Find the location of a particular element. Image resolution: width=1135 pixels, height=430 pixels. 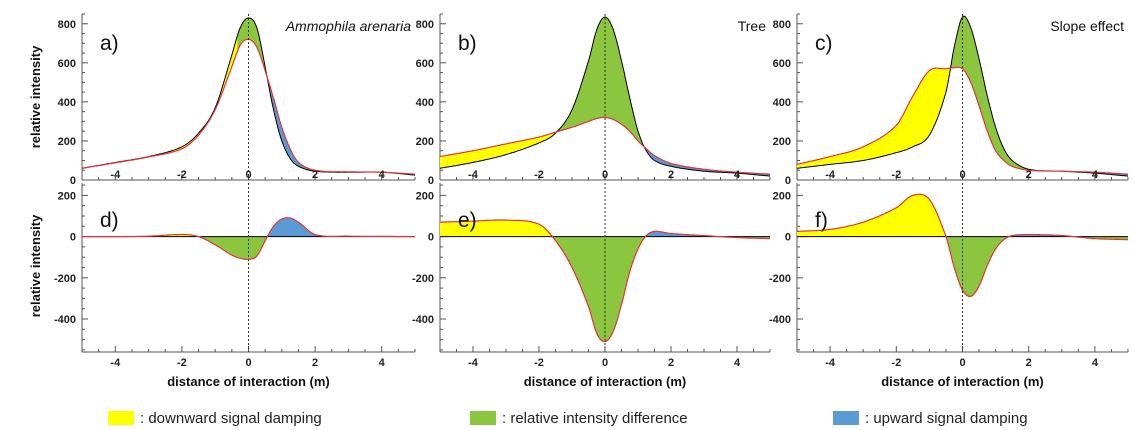

legend-item-downward: : downward signal damping is located at coordinates (215, 418).